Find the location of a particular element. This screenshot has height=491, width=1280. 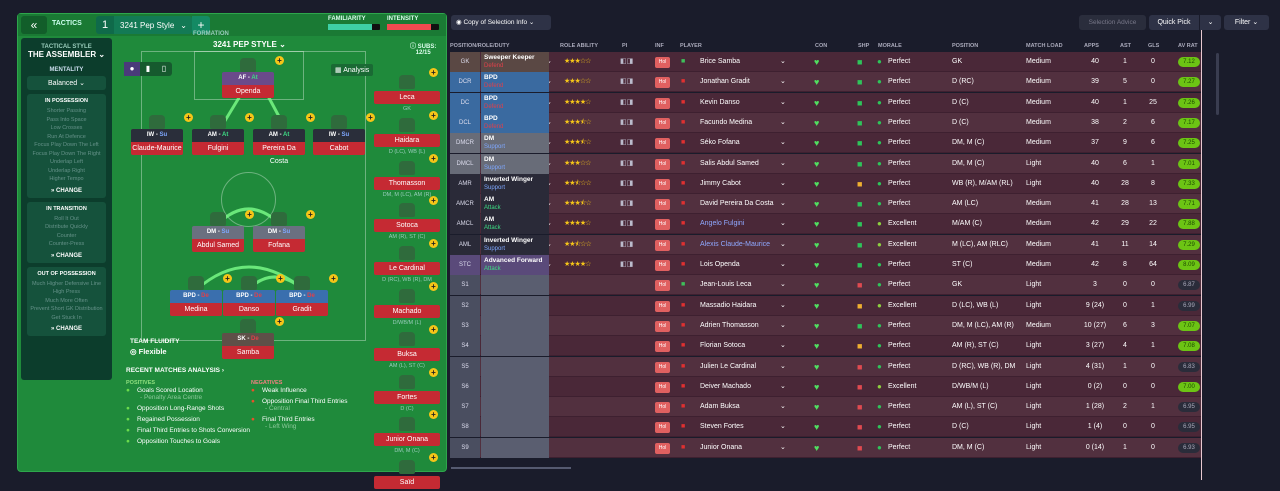

sub-name: Buksa is located at coordinates (407, 354).